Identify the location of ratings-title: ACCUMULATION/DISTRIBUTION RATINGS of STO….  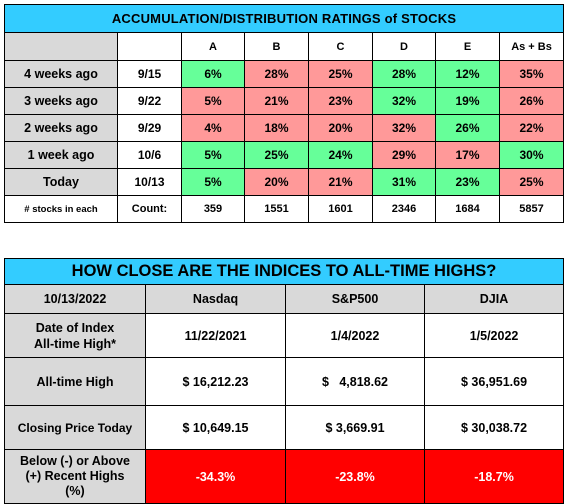
(284, 18).